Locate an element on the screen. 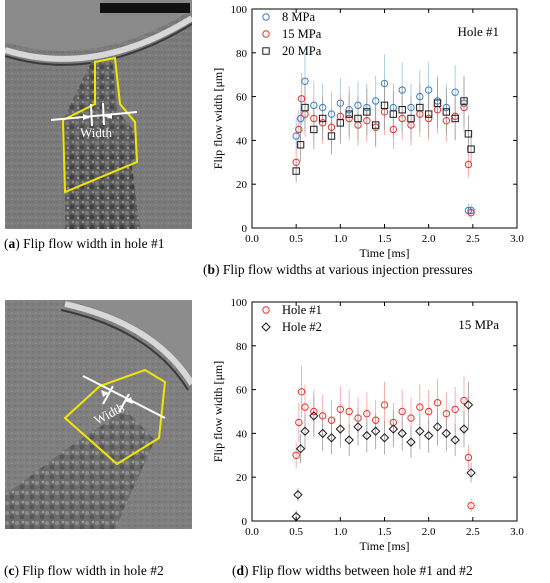  caption-b-letter: b is located at coordinates (211, 269).